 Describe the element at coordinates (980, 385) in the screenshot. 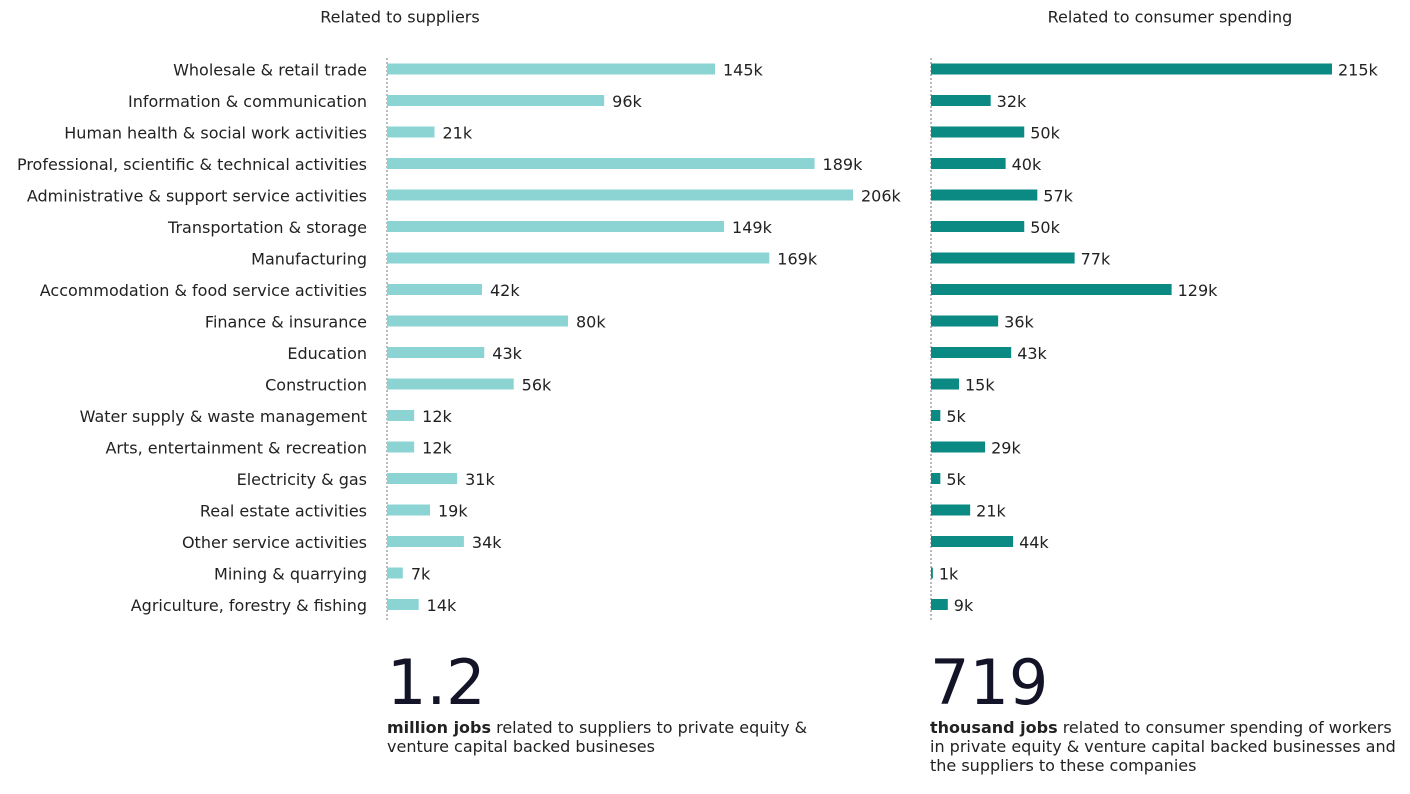

I see `value-label: 15k` at that location.